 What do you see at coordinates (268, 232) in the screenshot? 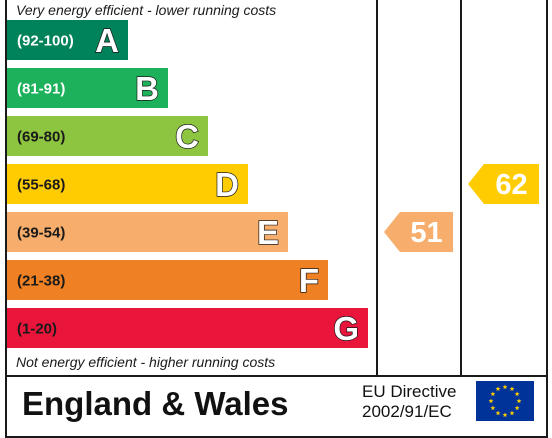
I see `band-letter: E` at bounding box center [268, 232].